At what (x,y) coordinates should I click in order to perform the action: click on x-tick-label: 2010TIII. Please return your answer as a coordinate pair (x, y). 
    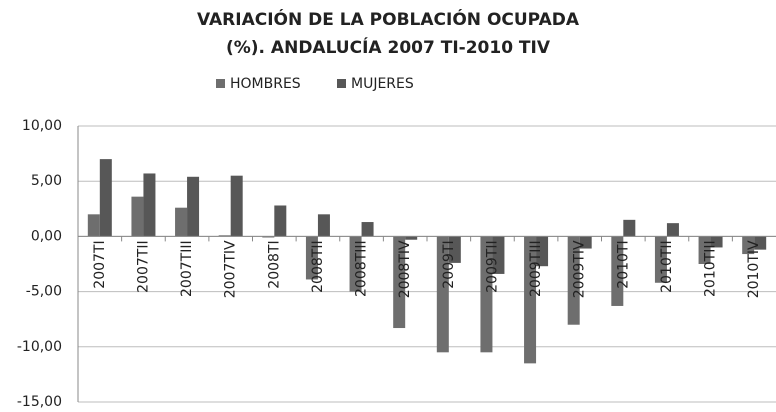
    Looking at the image, I should click on (711, 268).